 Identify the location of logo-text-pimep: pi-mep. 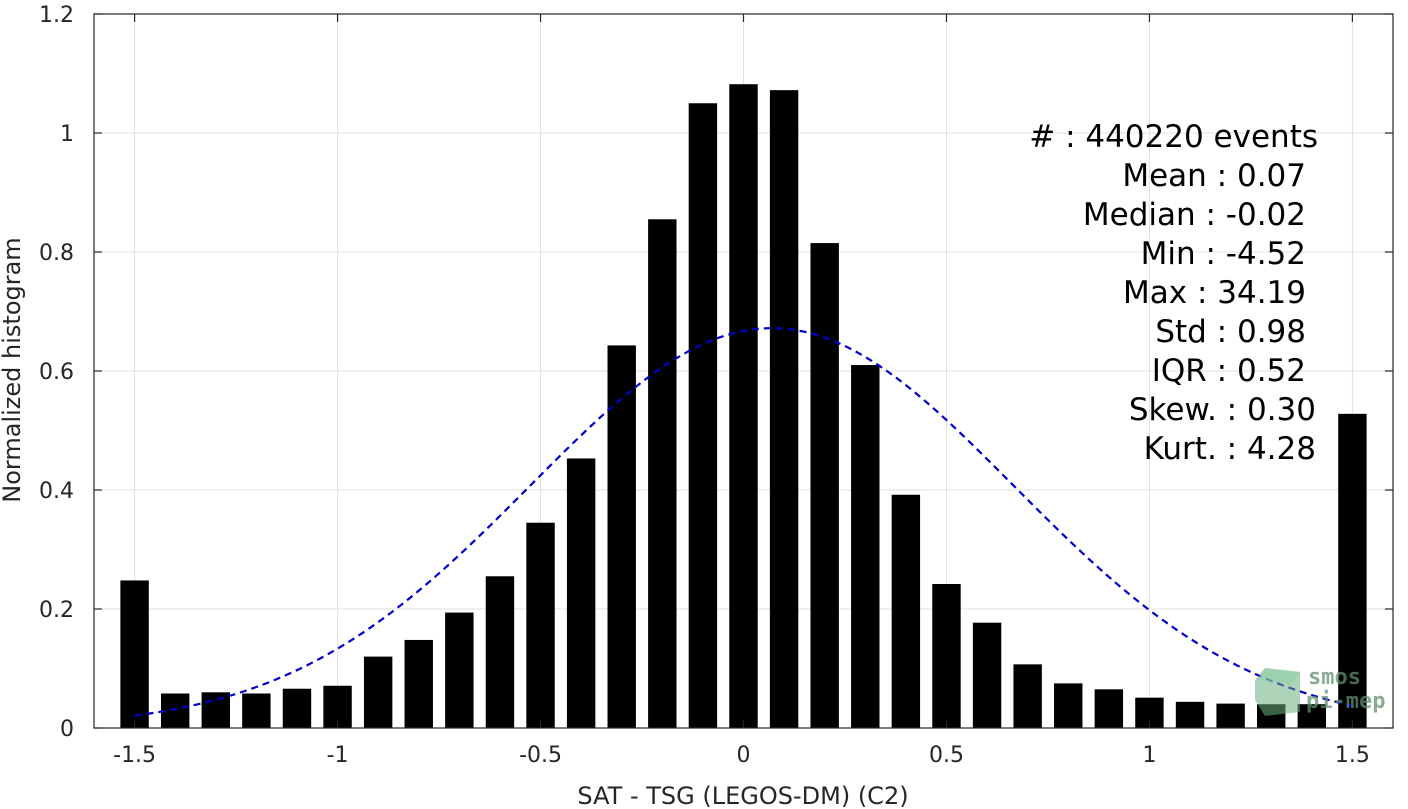
(1345, 701).